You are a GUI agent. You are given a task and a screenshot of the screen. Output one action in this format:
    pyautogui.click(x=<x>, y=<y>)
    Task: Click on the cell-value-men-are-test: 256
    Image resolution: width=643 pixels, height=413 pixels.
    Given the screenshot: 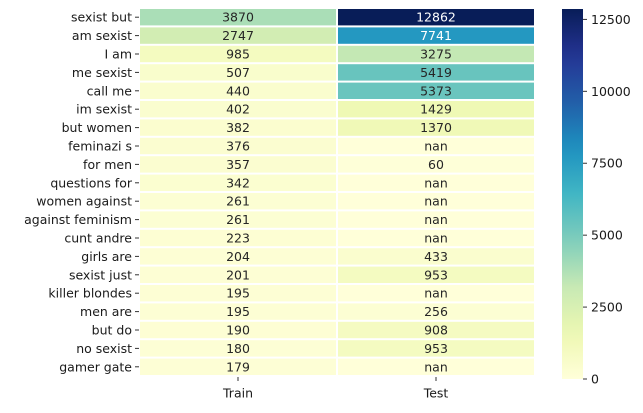 What is the action you would take?
    pyautogui.click(x=436, y=311)
    